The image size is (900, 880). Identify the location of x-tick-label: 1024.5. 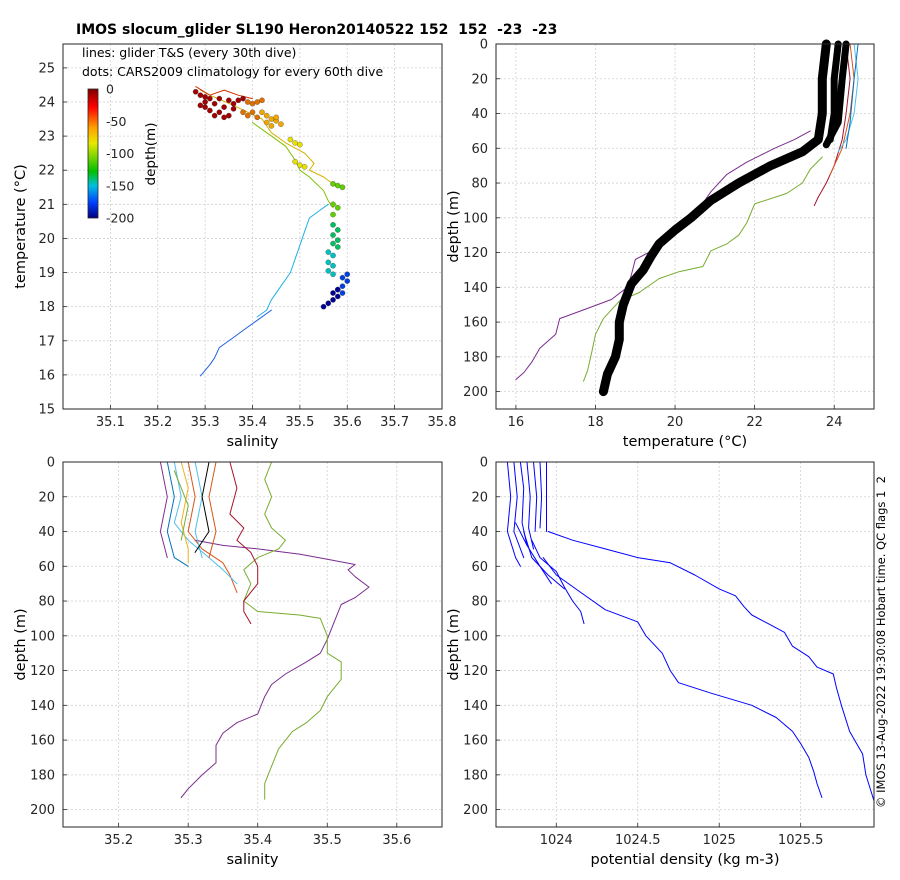
(638, 840).